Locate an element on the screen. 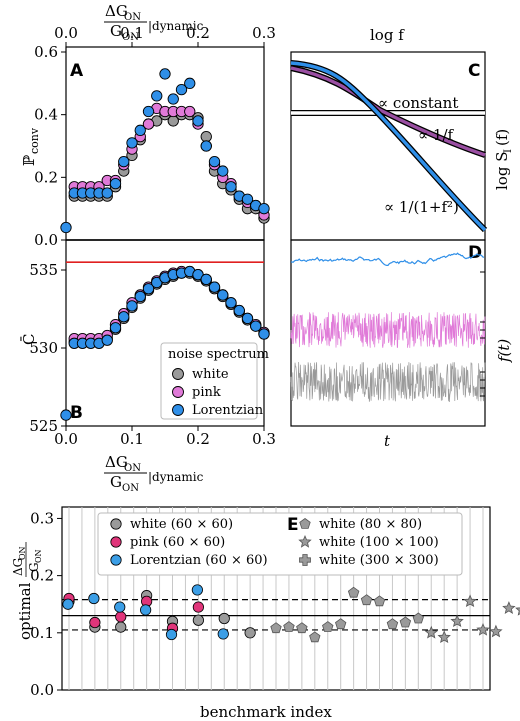 This screenshot has width=520, height=721. bottom-axis-numerator-sub: ON is located at coordinates (132, 468).